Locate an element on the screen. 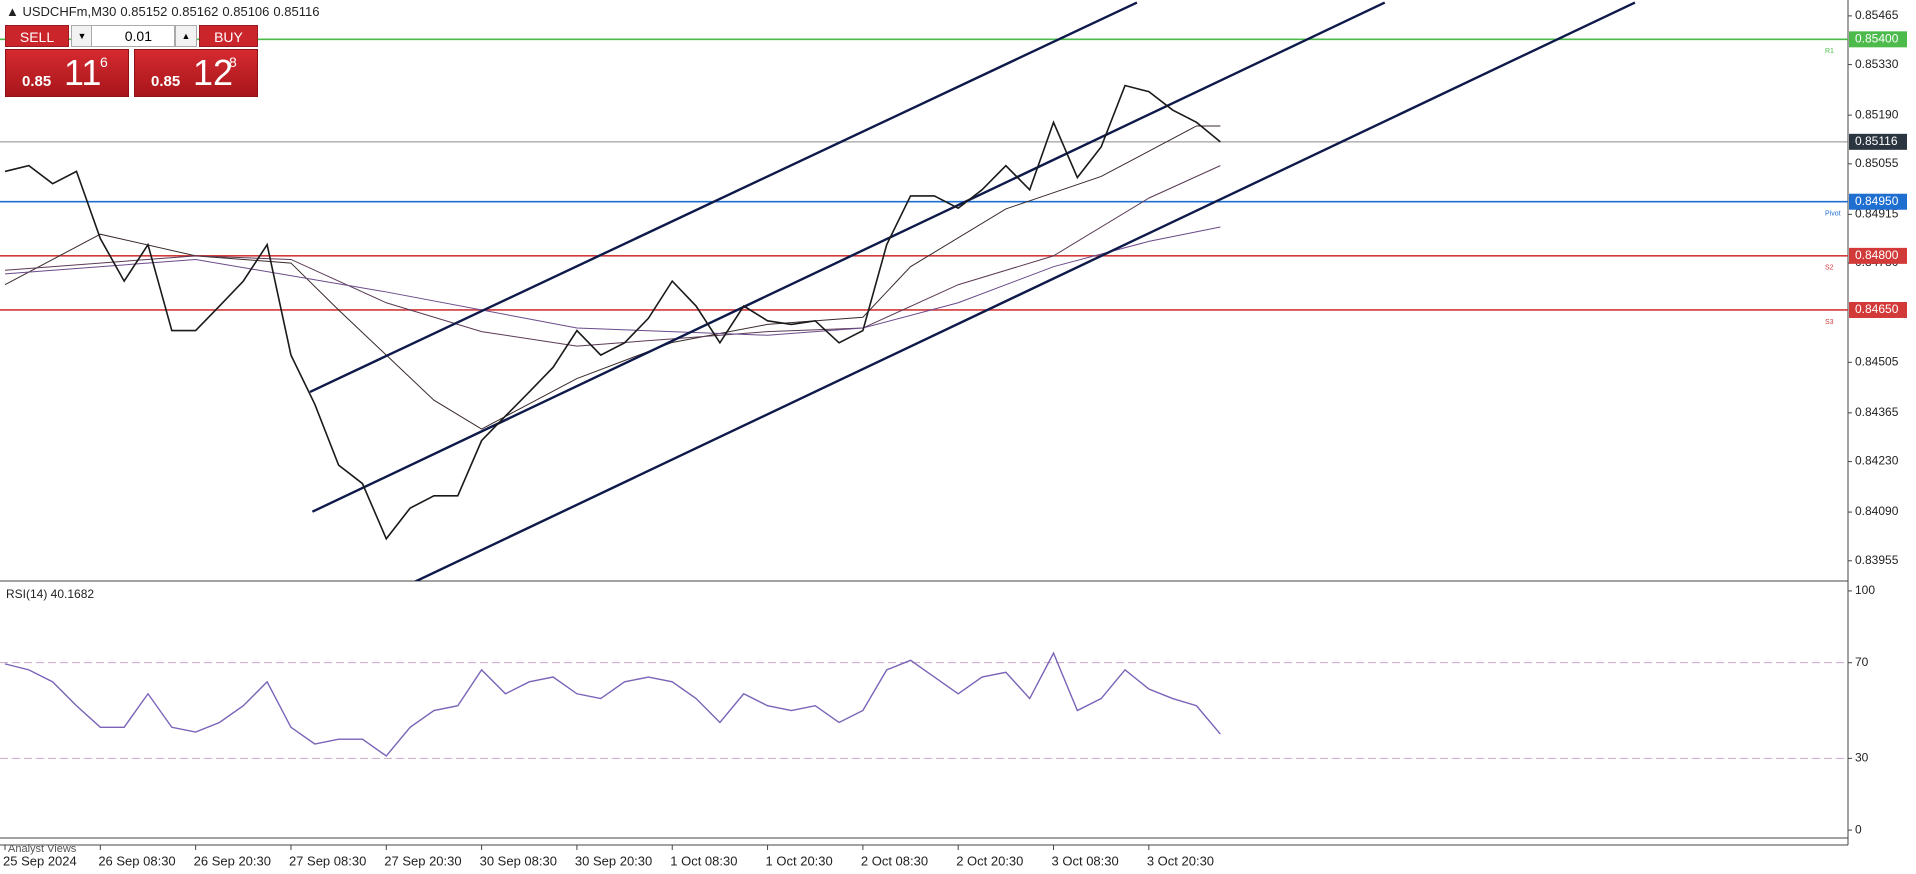 This screenshot has height=874, width=1916. y-tick-label: 0.84365 is located at coordinates (1877, 412).